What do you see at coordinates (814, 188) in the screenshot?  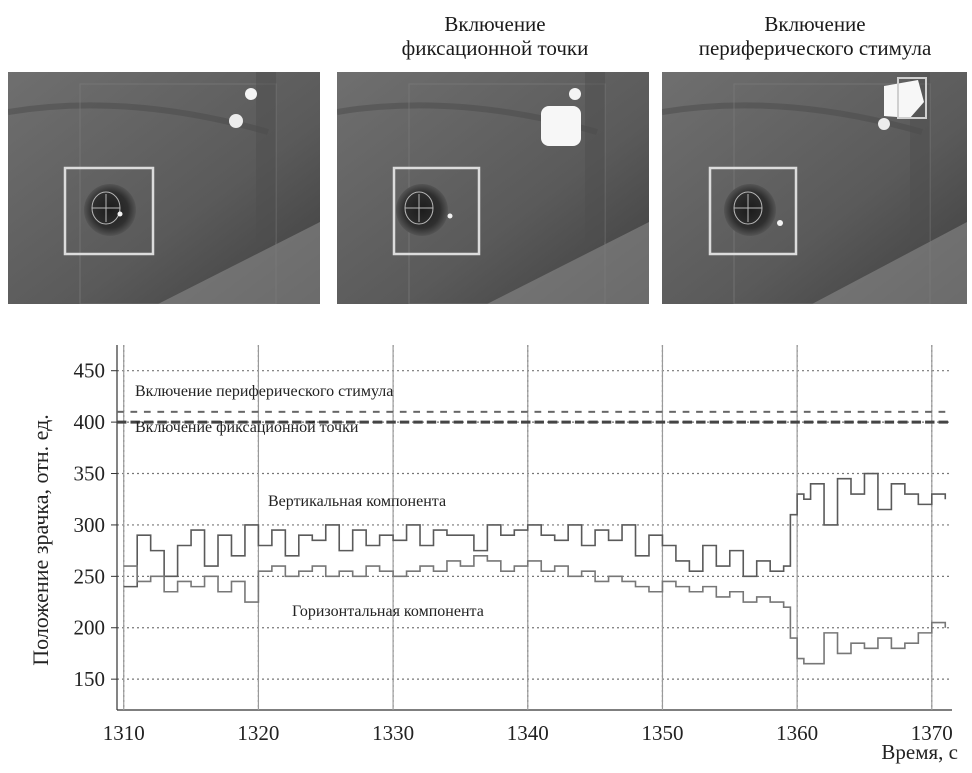 I see `eye-photo-peripheral-on` at bounding box center [814, 188].